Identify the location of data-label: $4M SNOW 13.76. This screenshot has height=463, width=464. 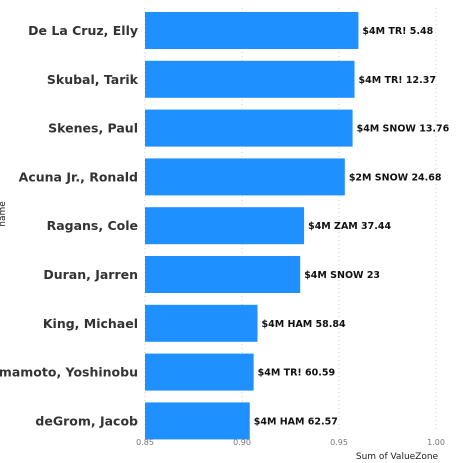
(403, 129).